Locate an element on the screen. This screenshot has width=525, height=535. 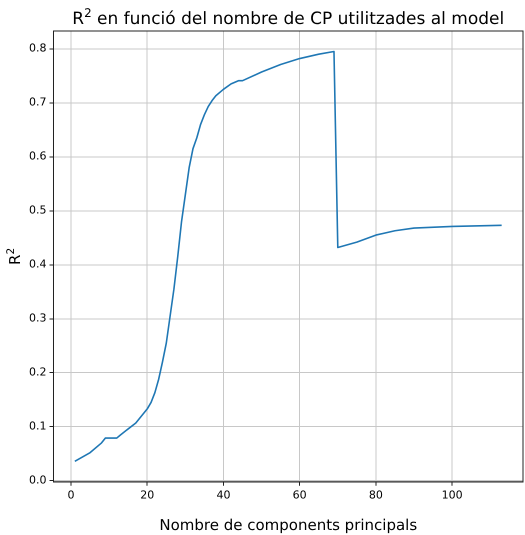
x-tick-label: 0 is located at coordinates (71, 495).